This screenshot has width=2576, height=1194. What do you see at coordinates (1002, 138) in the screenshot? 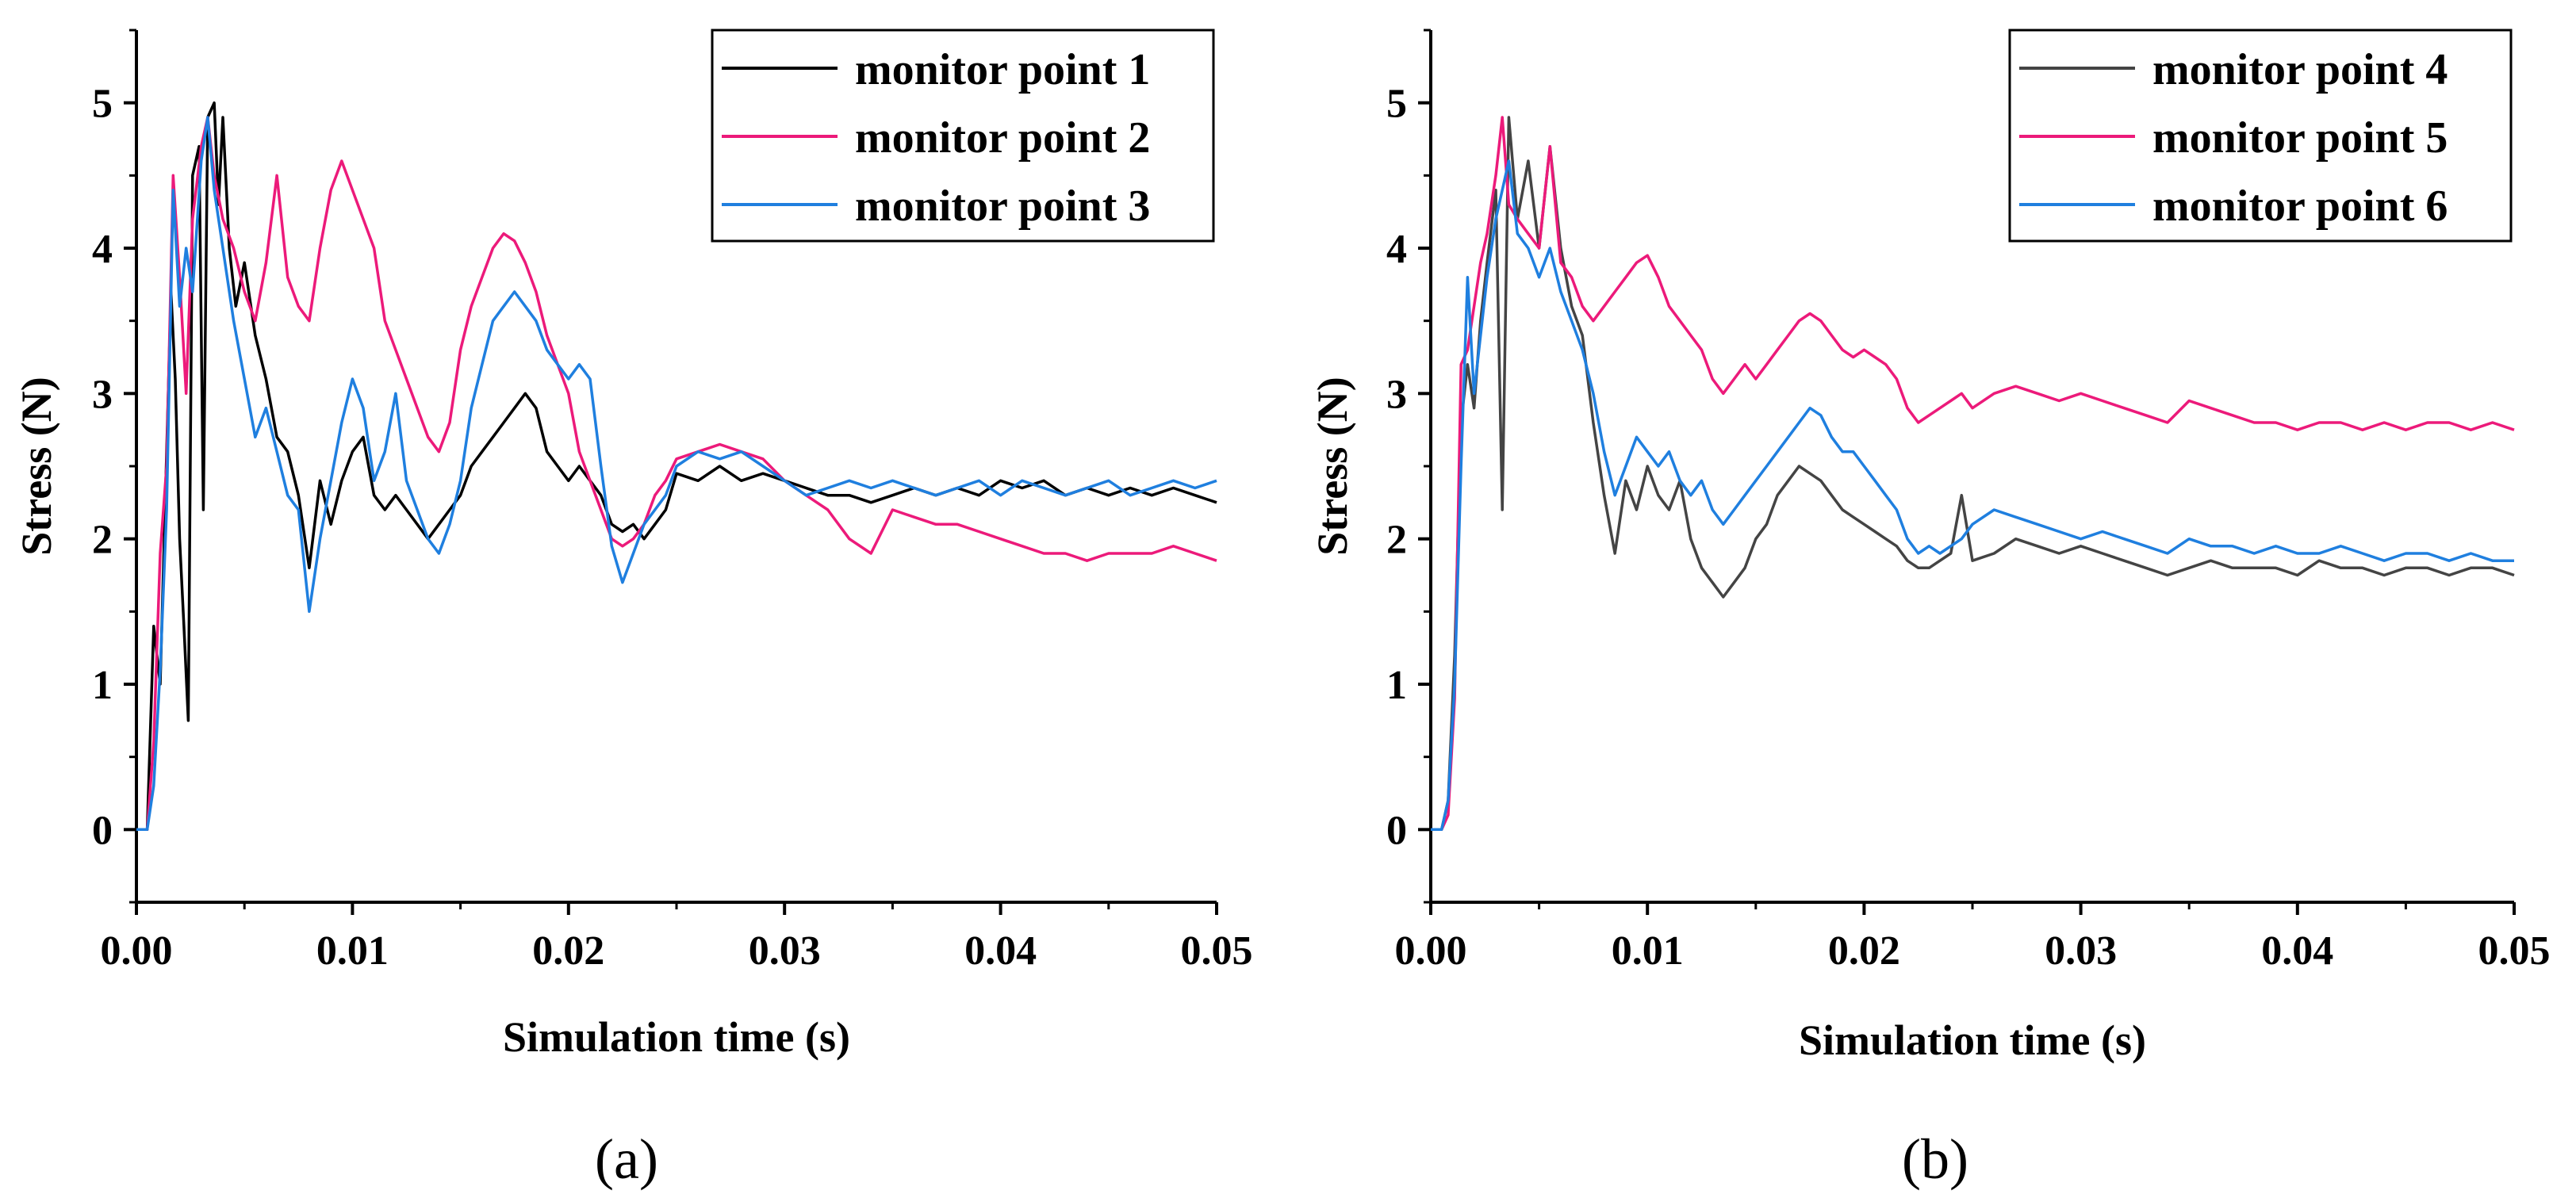
I see `legend-entry: monitor point 2` at bounding box center [1002, 138].